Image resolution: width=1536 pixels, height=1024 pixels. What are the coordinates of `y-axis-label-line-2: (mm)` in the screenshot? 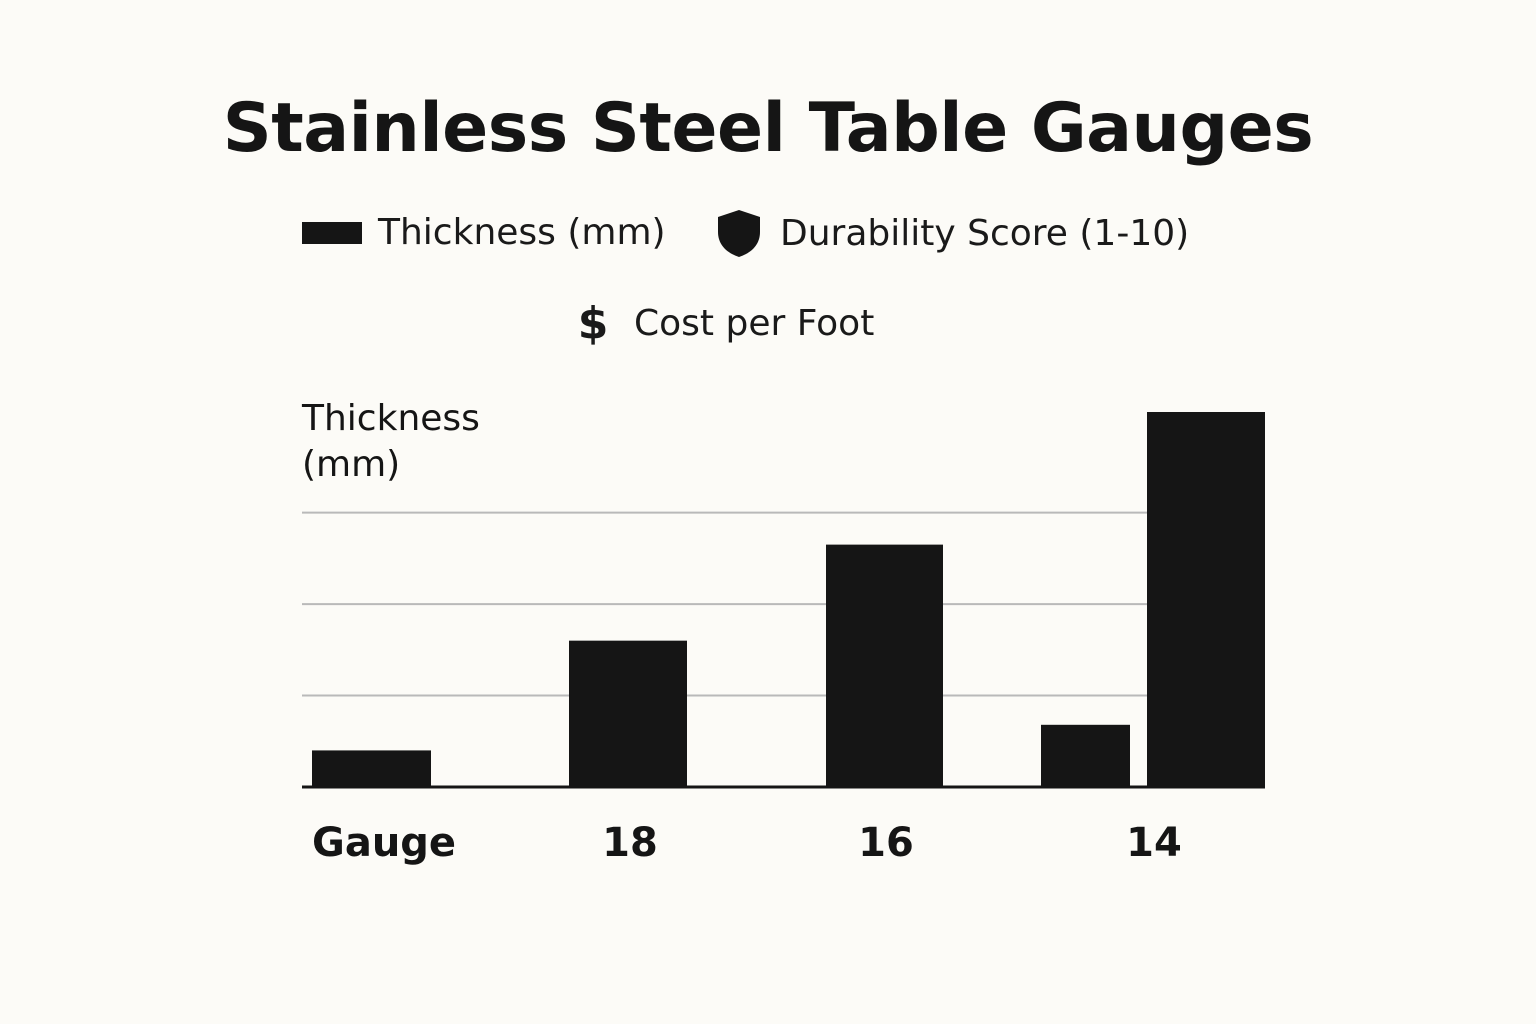 It's located at (351, 464).